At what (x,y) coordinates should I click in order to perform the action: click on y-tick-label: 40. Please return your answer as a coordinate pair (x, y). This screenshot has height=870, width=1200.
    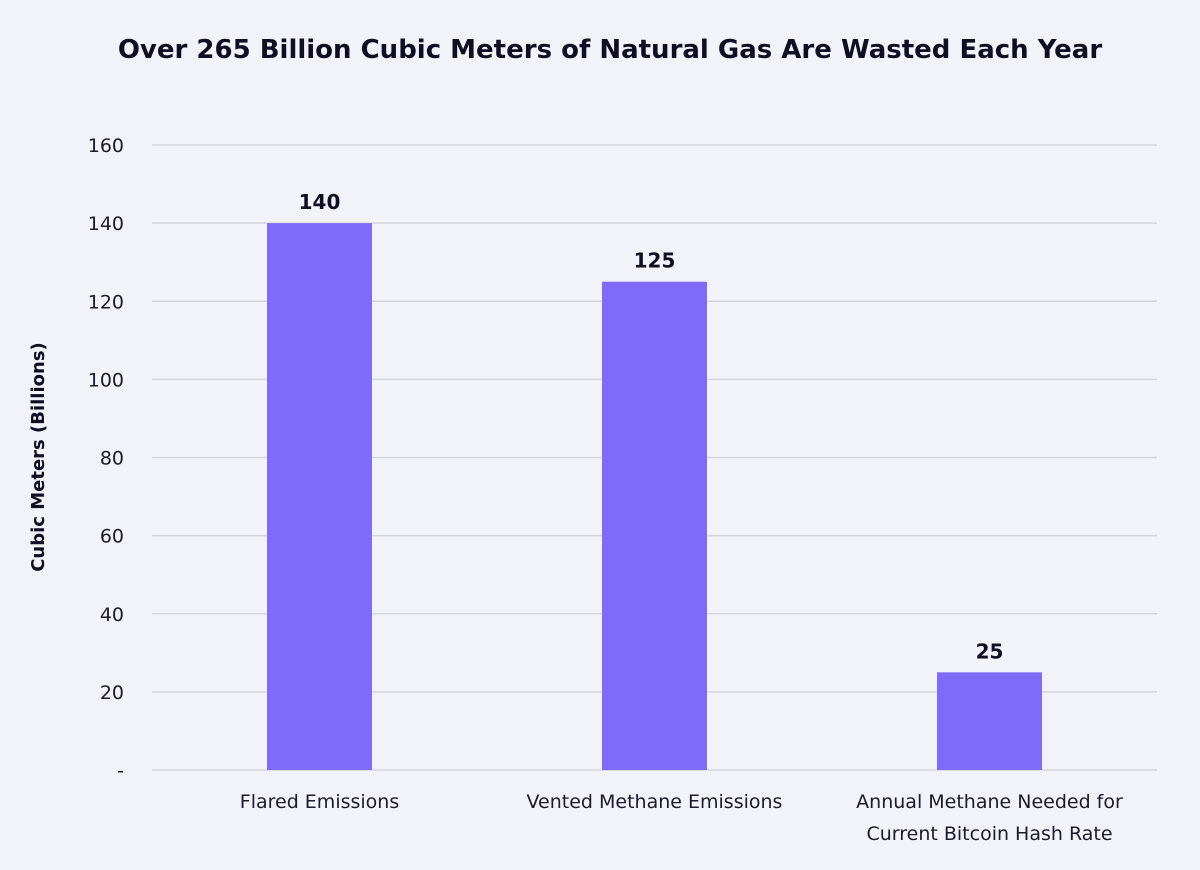
    Looking at the image, I should click on (112, 615).